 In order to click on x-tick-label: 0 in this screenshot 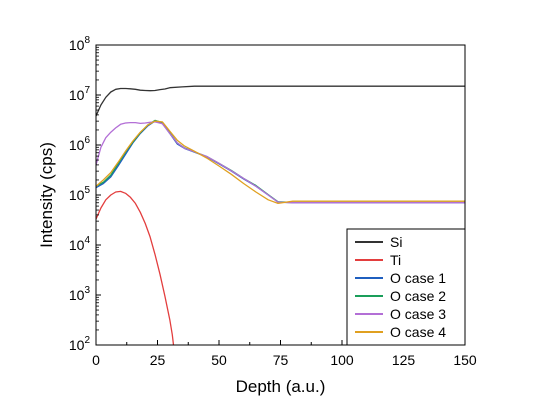, I will do `click(96, 360)`.